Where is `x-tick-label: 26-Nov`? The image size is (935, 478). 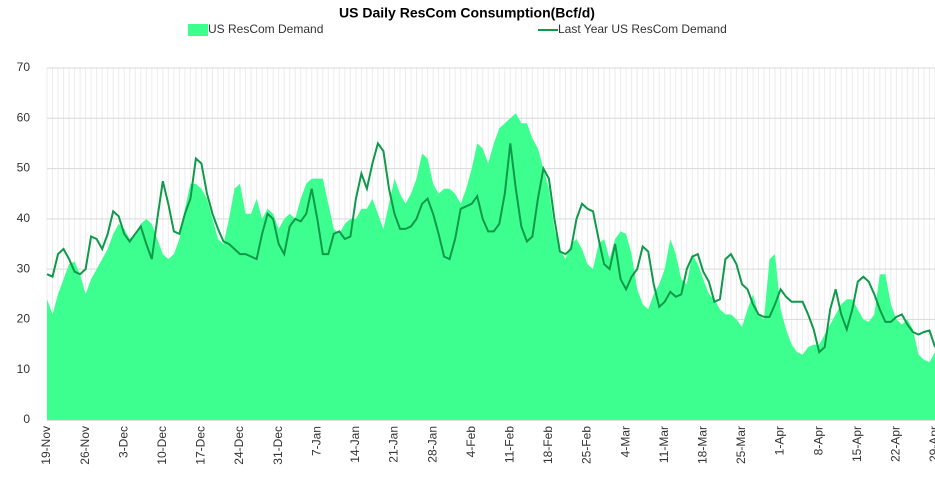
x-tick-label: 26-Nov is located at coordinates (85, 445).